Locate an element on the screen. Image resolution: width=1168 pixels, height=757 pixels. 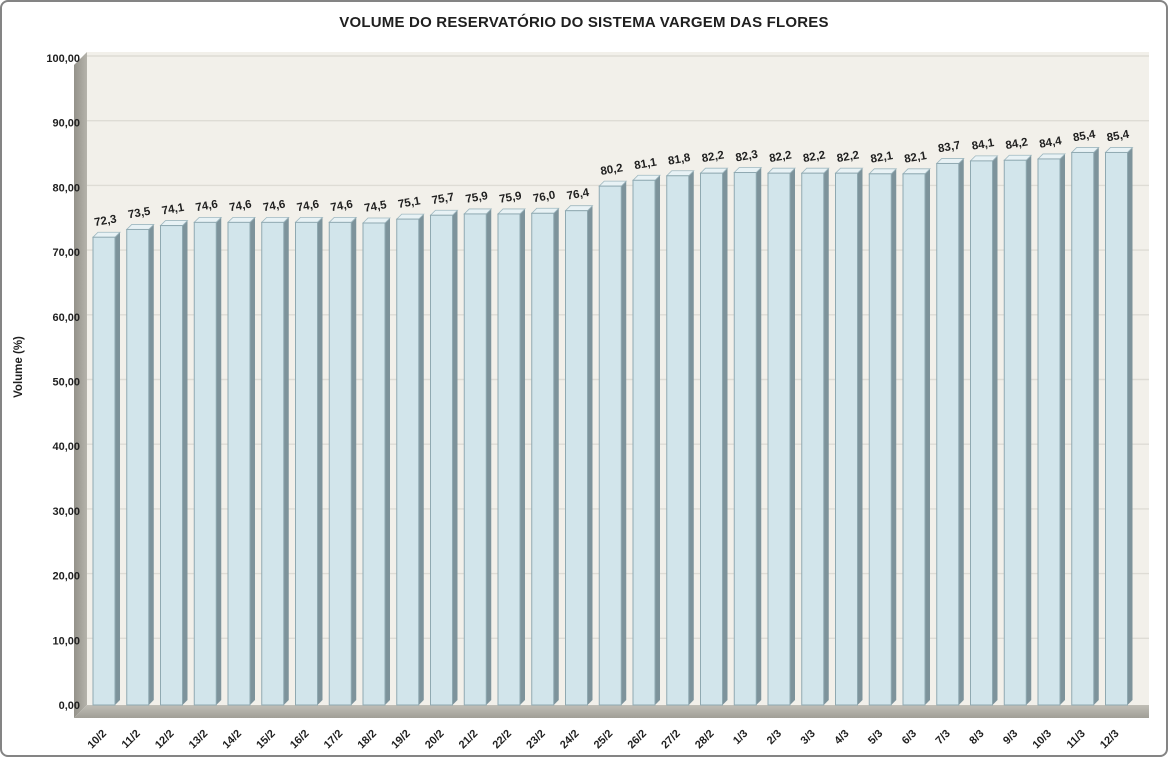
bar-value-label: 74,1 is located at coordinates (173, 210).